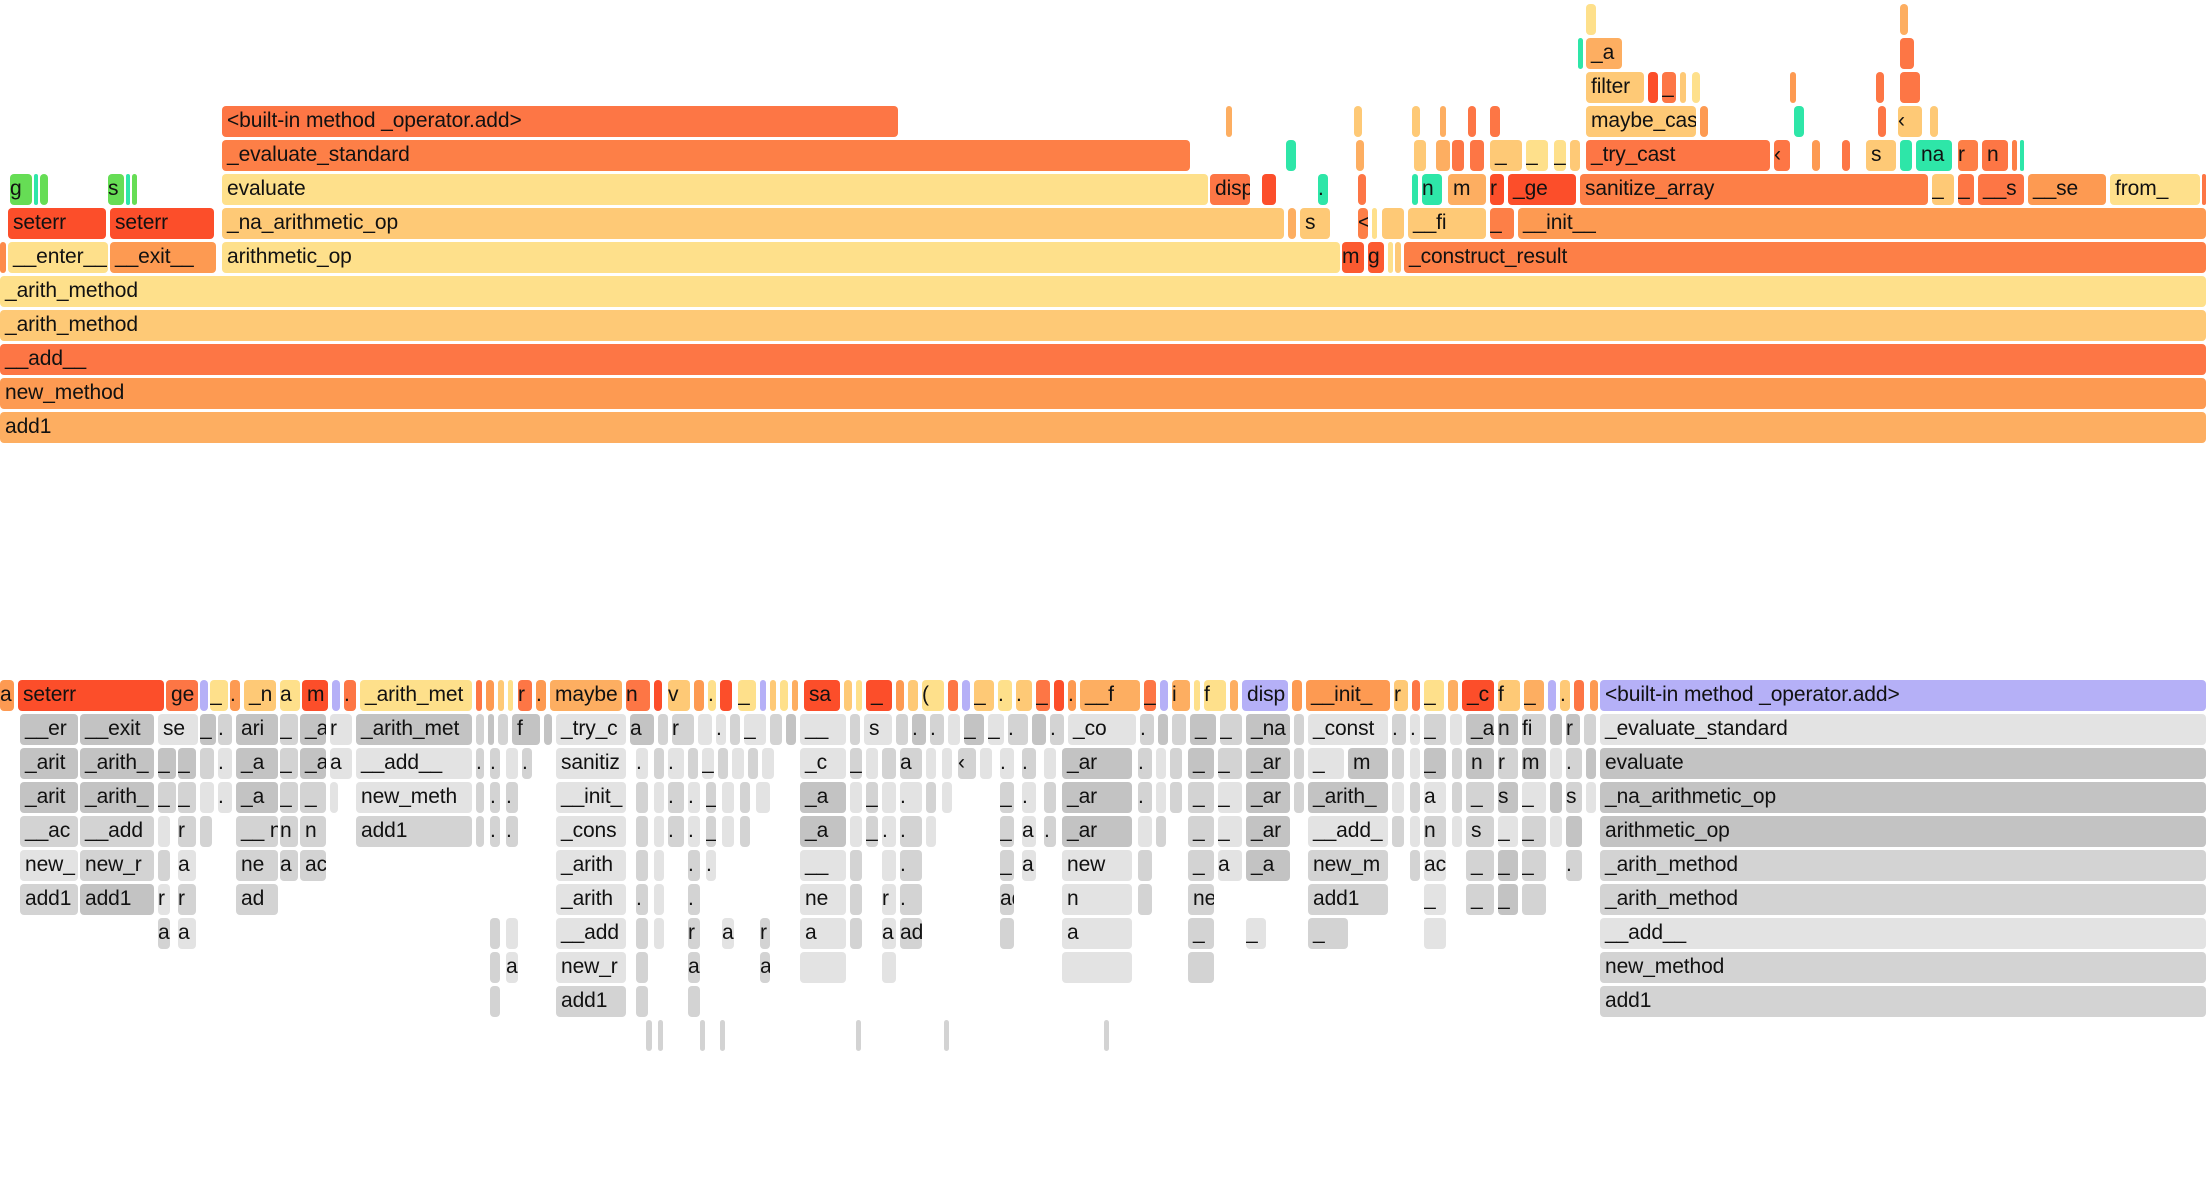 This screenshot has height=1198, width=2206. Describe the element at coordinates (586, 695) in the screenshot. I see `sandwich-frame: maybe` at that location.